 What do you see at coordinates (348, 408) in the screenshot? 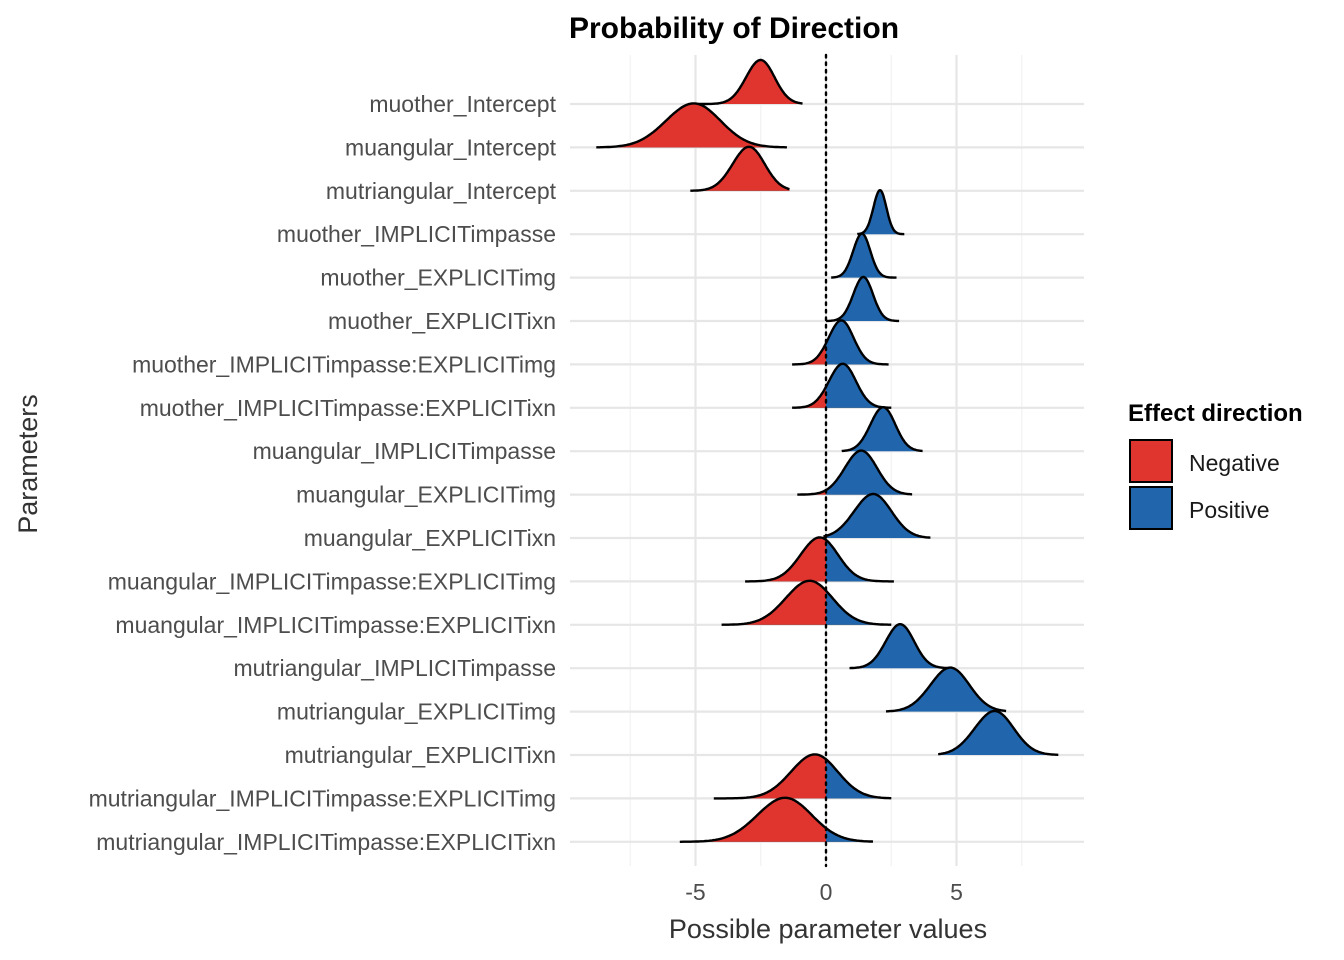
I see `y-tick-label: muother_IMPLICITimpasse:EXPLICITixn` at bounding box center [348, 408].